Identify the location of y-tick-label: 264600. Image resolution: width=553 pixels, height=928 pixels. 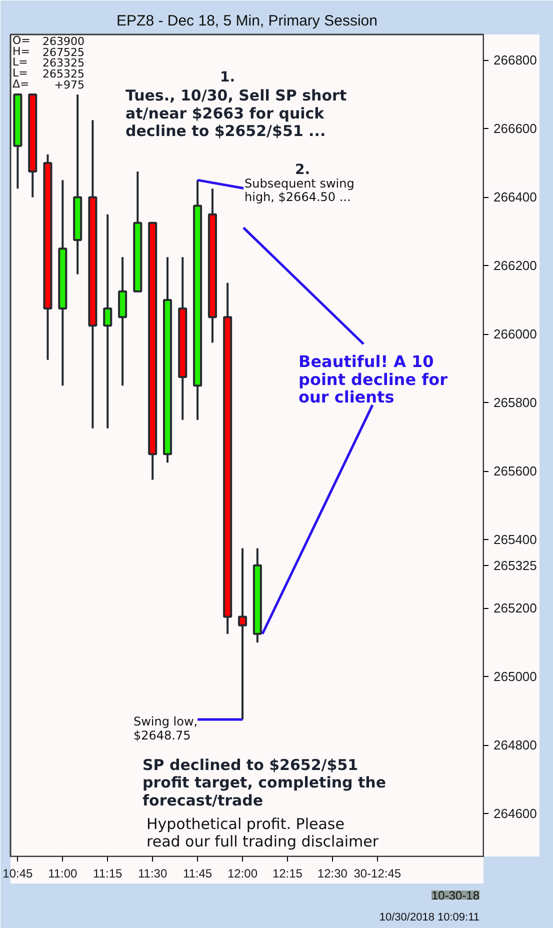
(515, 814).